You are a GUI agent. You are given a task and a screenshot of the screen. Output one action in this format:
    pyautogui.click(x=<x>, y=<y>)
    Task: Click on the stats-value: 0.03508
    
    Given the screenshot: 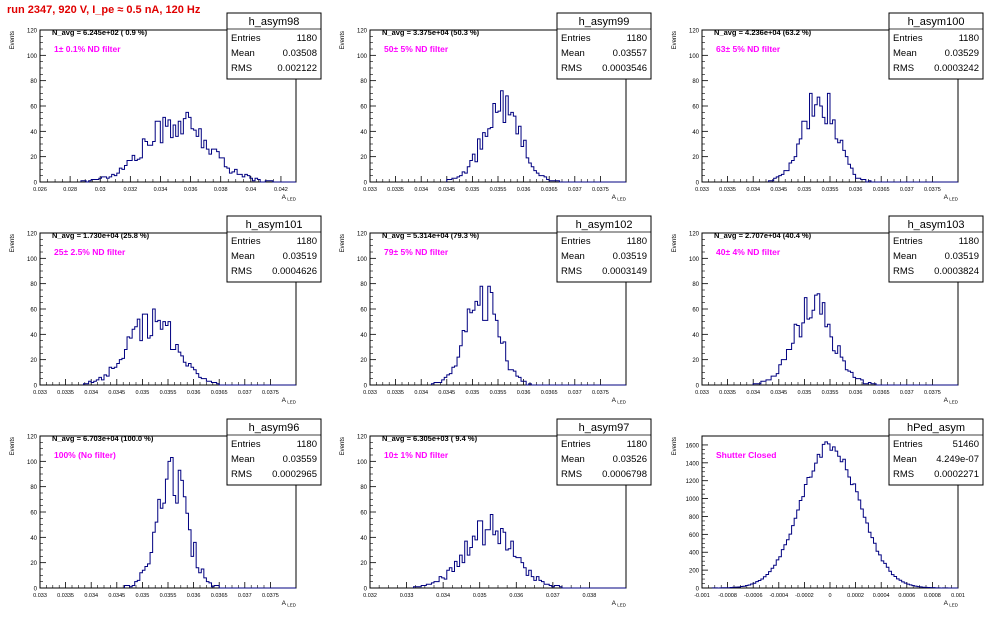 What is the action you would take?
    pyautogui.click(x=300, y=53)
    